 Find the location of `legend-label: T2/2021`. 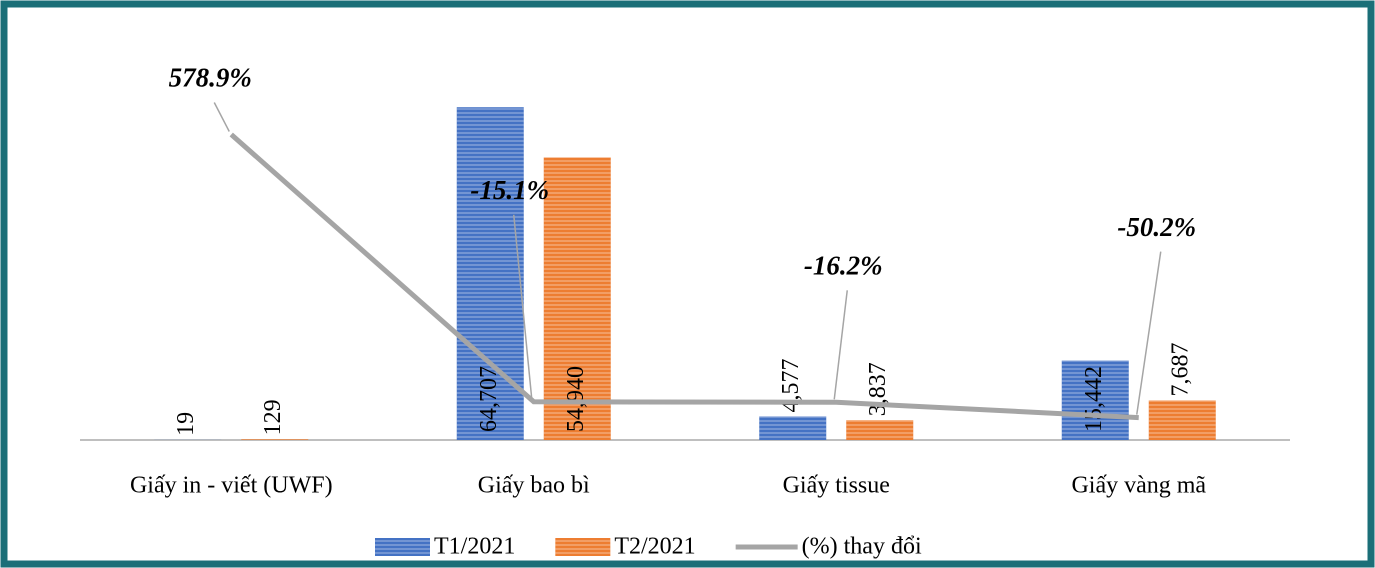

legend-label: T2/2021 is located at coordinates (654, 547).